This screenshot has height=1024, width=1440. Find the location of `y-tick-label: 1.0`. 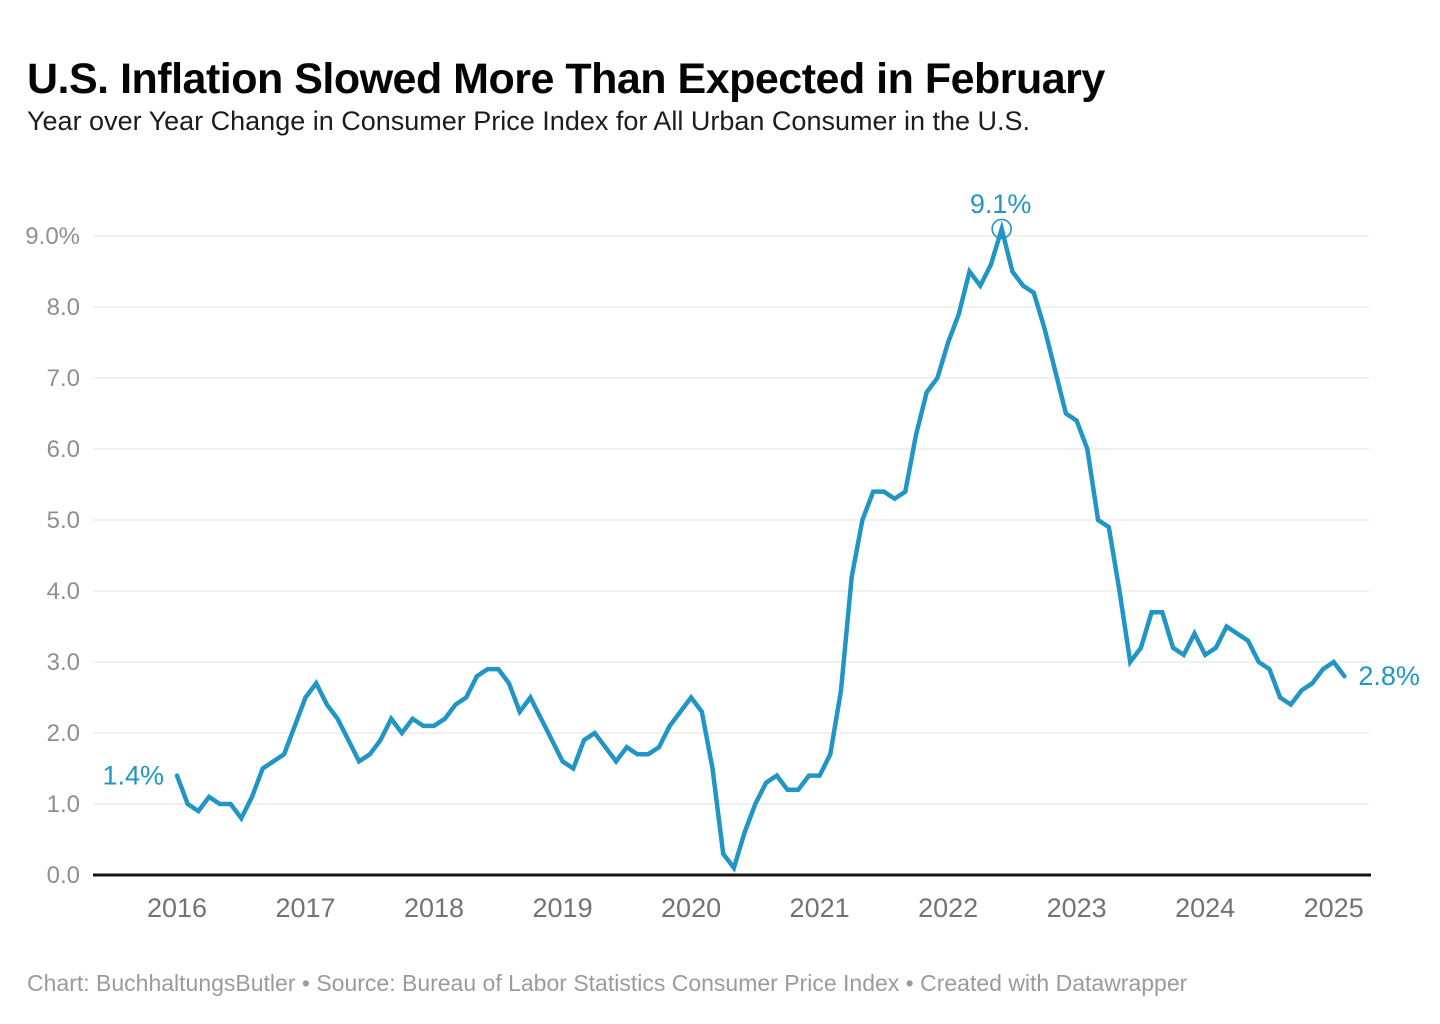

y-tick-label: 1.0 is located at coordinates (63, 804).